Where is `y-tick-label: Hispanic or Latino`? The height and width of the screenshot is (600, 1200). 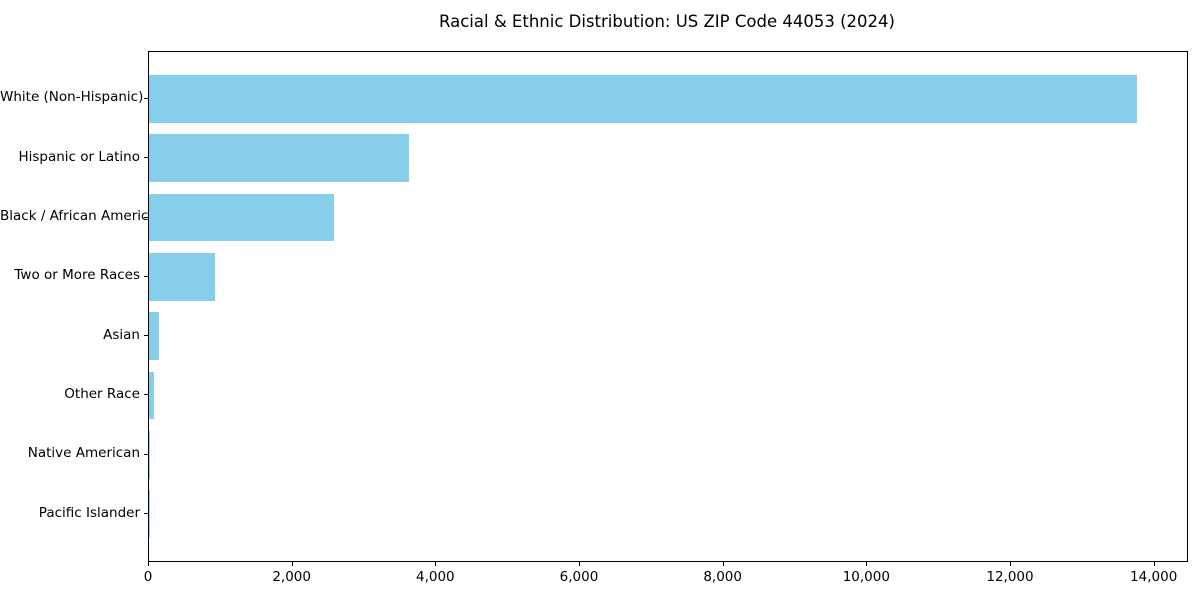
y-tick-label: Hispanic or Latino is located at coordinates (79, 156).